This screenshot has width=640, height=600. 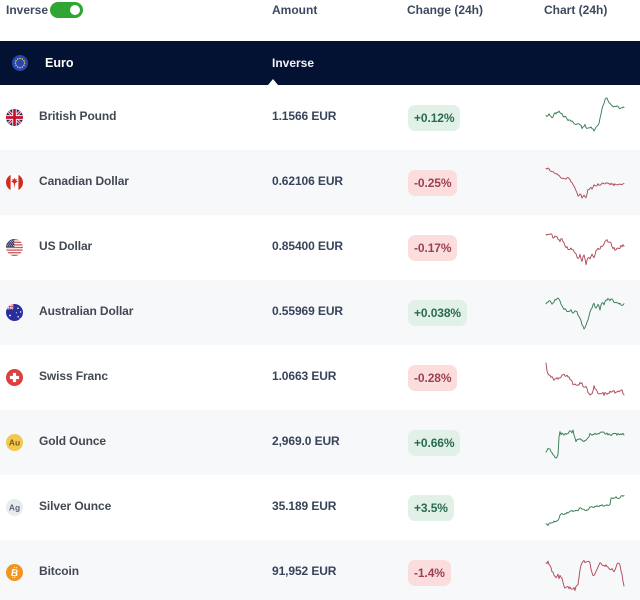 I want to click on svg-text: B, so click(x=14, y=574).